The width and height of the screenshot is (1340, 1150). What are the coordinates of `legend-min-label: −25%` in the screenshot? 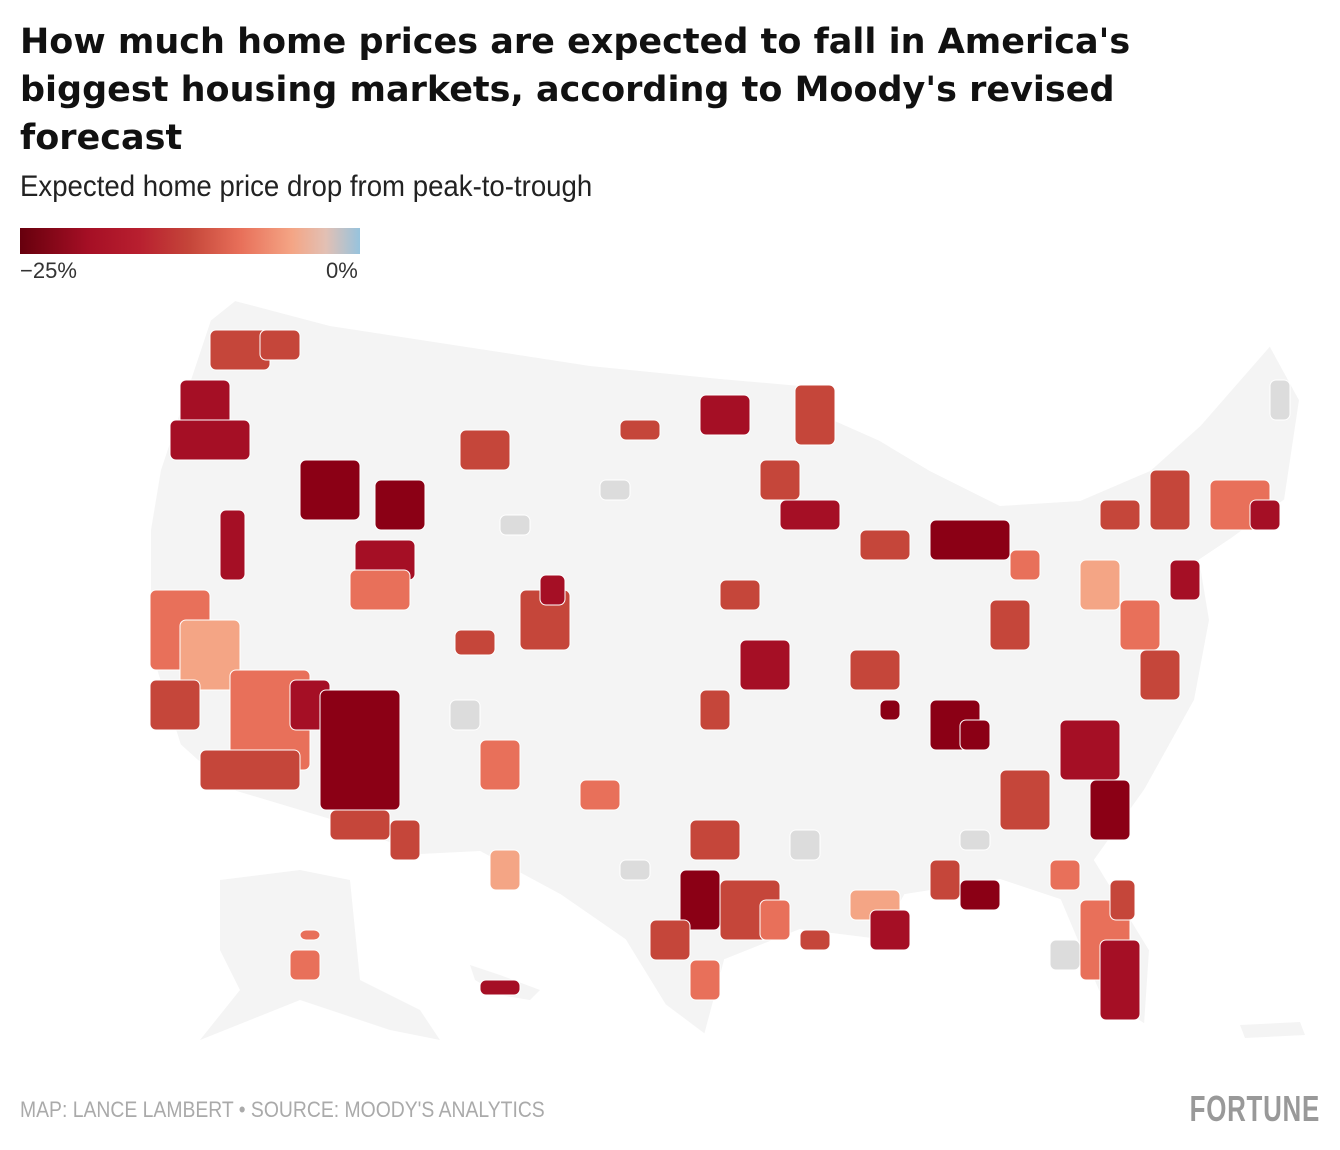 It's located at (48, 270).